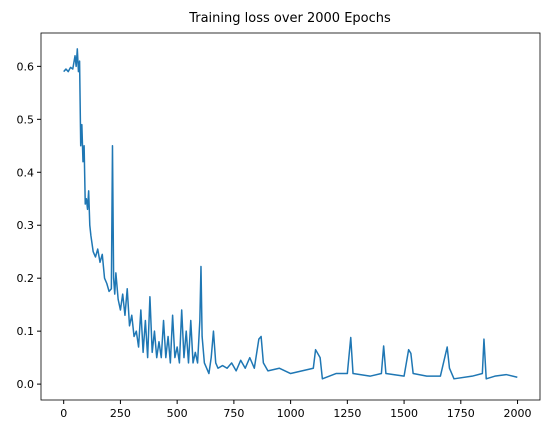 The height and width of the screenshot is (437, 547). I want to click on y-tick-label: 0.3, so click(26, 225).